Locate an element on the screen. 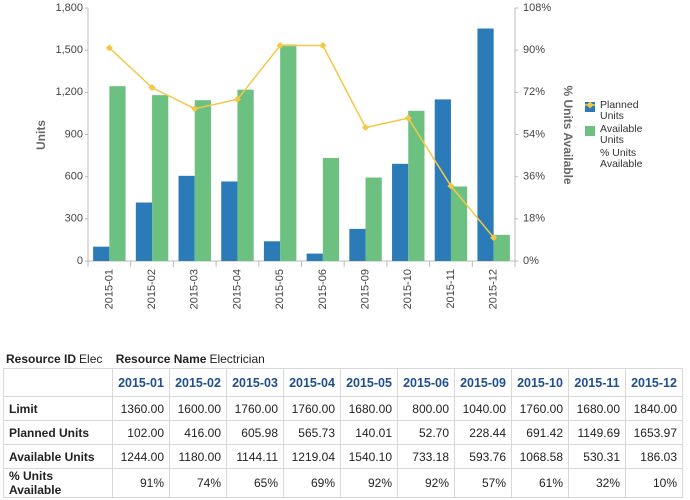  y2-axis-title: % Units Available is located at coordinates (568, 134).